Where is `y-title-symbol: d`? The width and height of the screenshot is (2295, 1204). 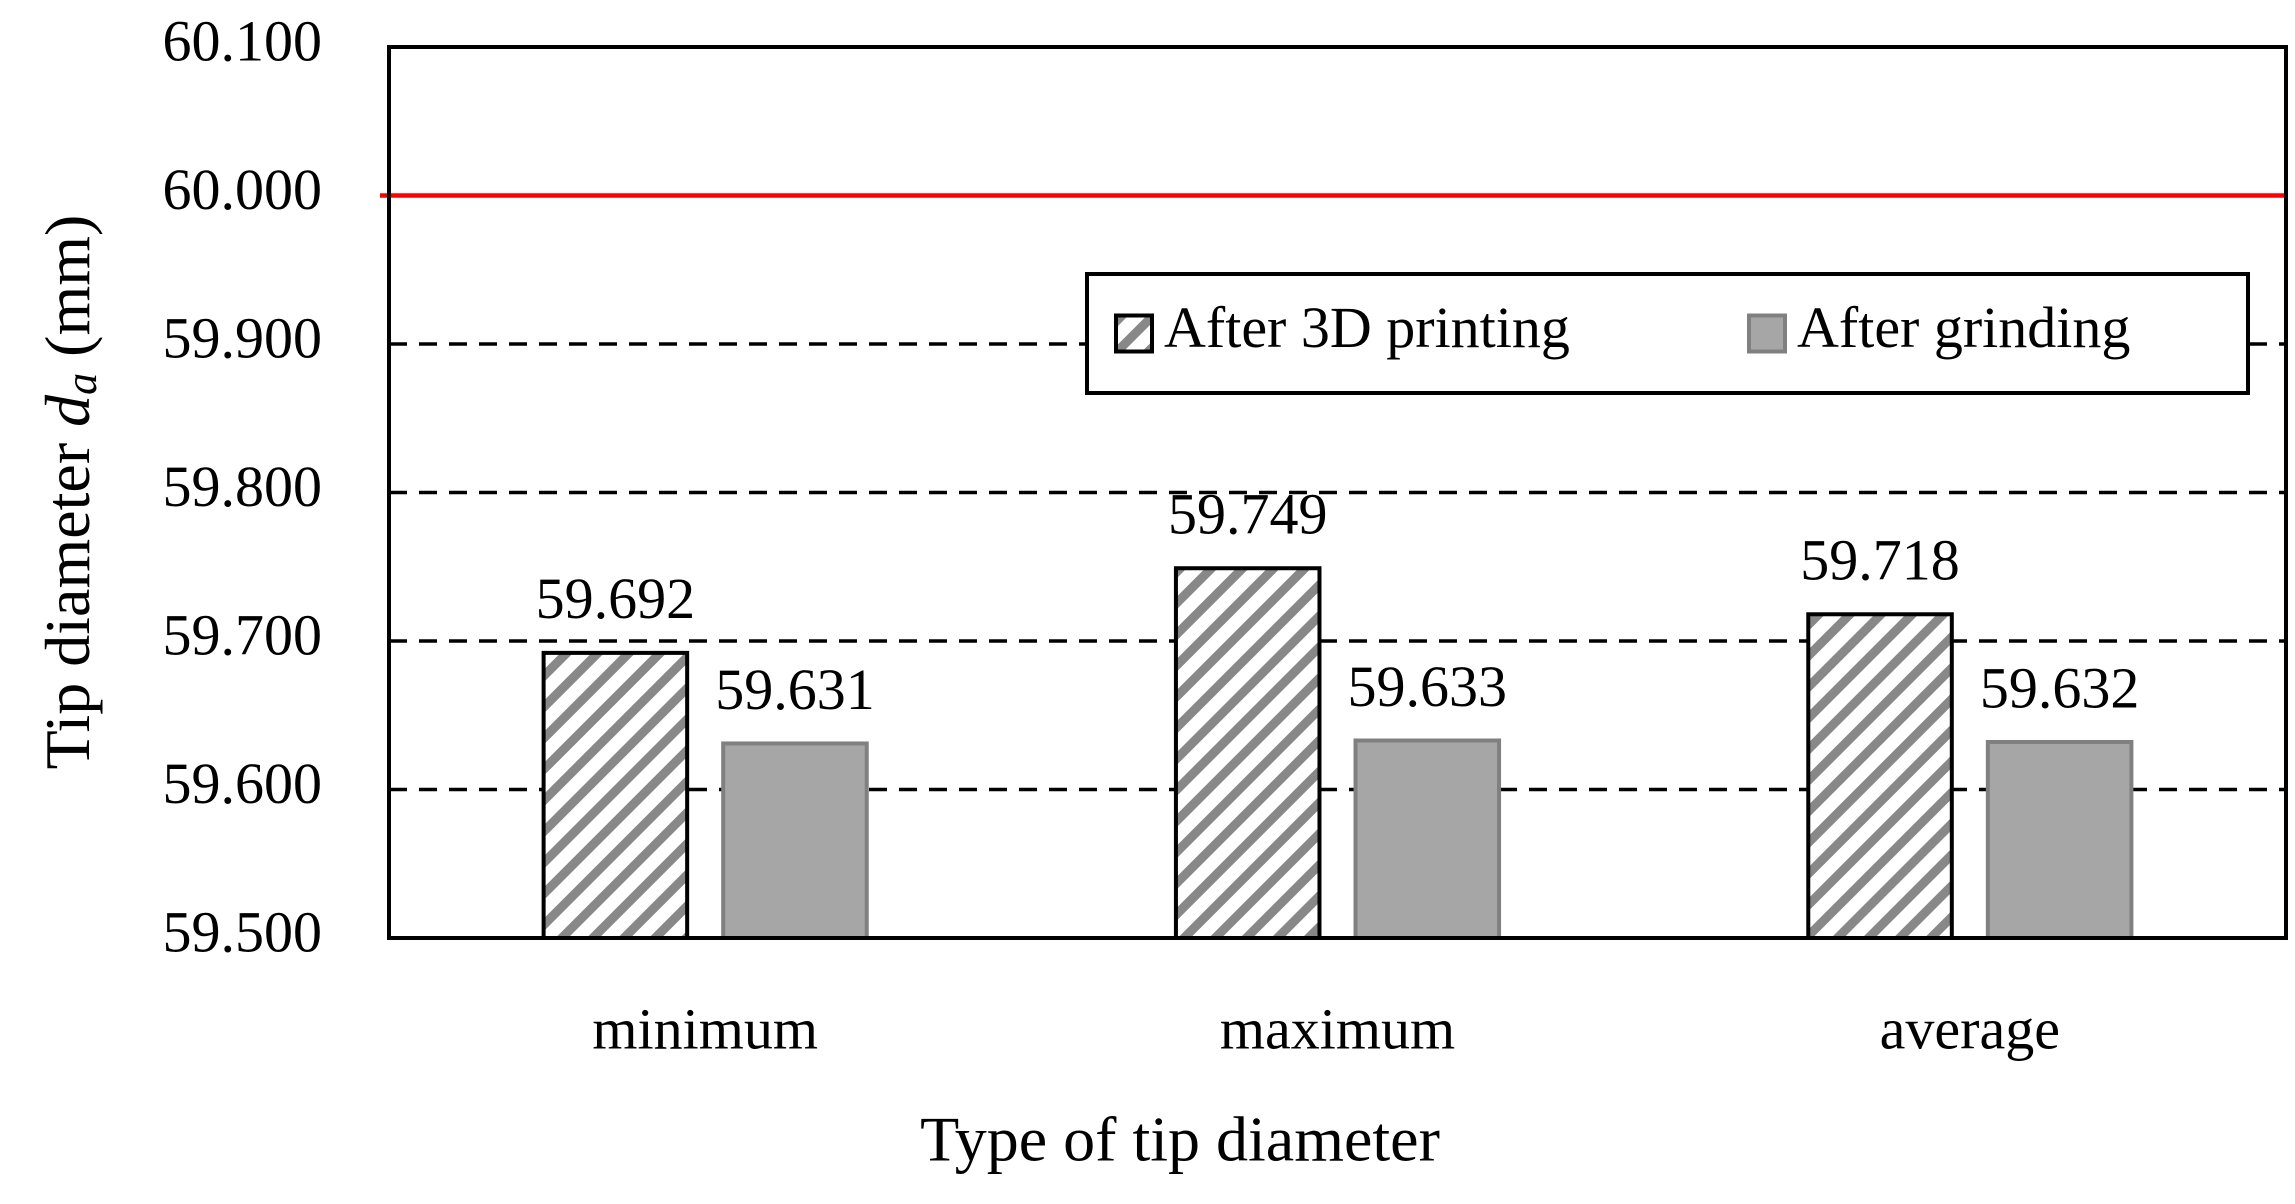
y-title-symbol: d is located at coordinates (67, 410).